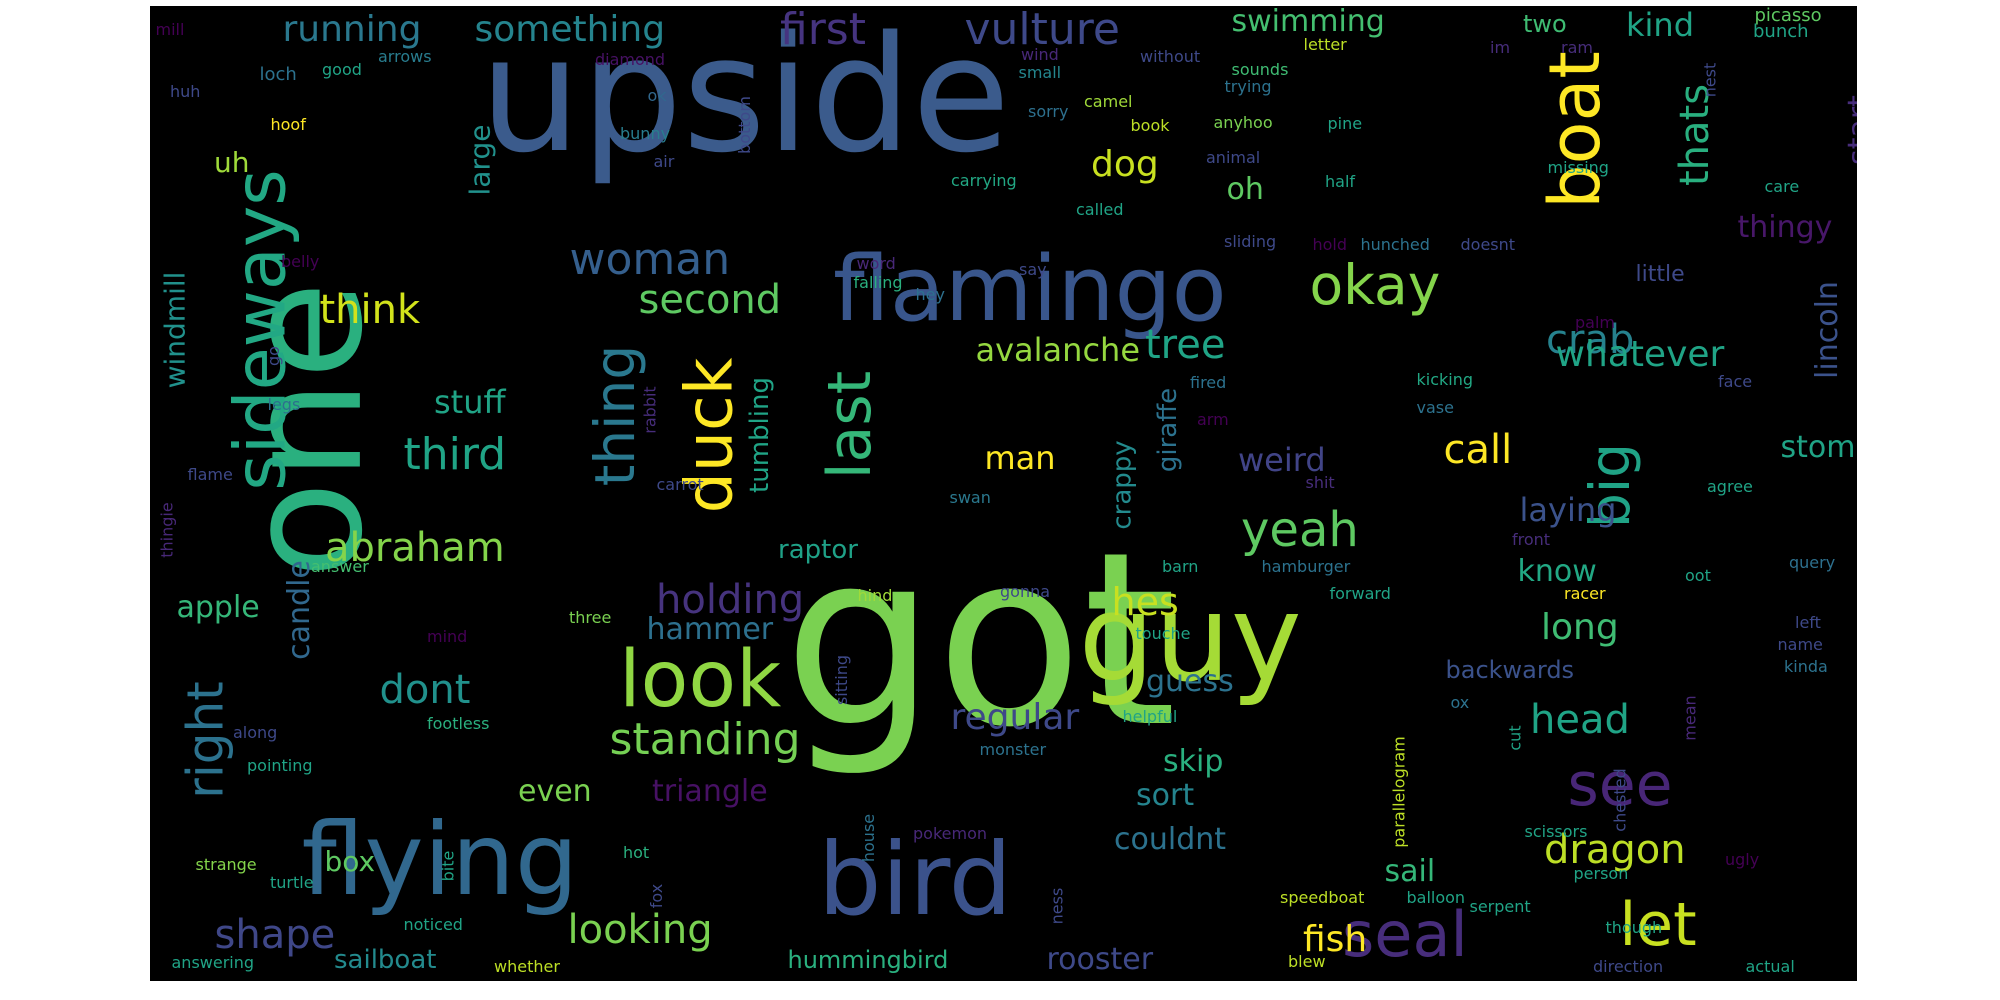 This screenshot has height=1000, width=2000. What do you see at coordinates (1306, 566) in the screenshot?
I see `cloud-word-hamburger: hamburger` at bounding box center [1306, 566].